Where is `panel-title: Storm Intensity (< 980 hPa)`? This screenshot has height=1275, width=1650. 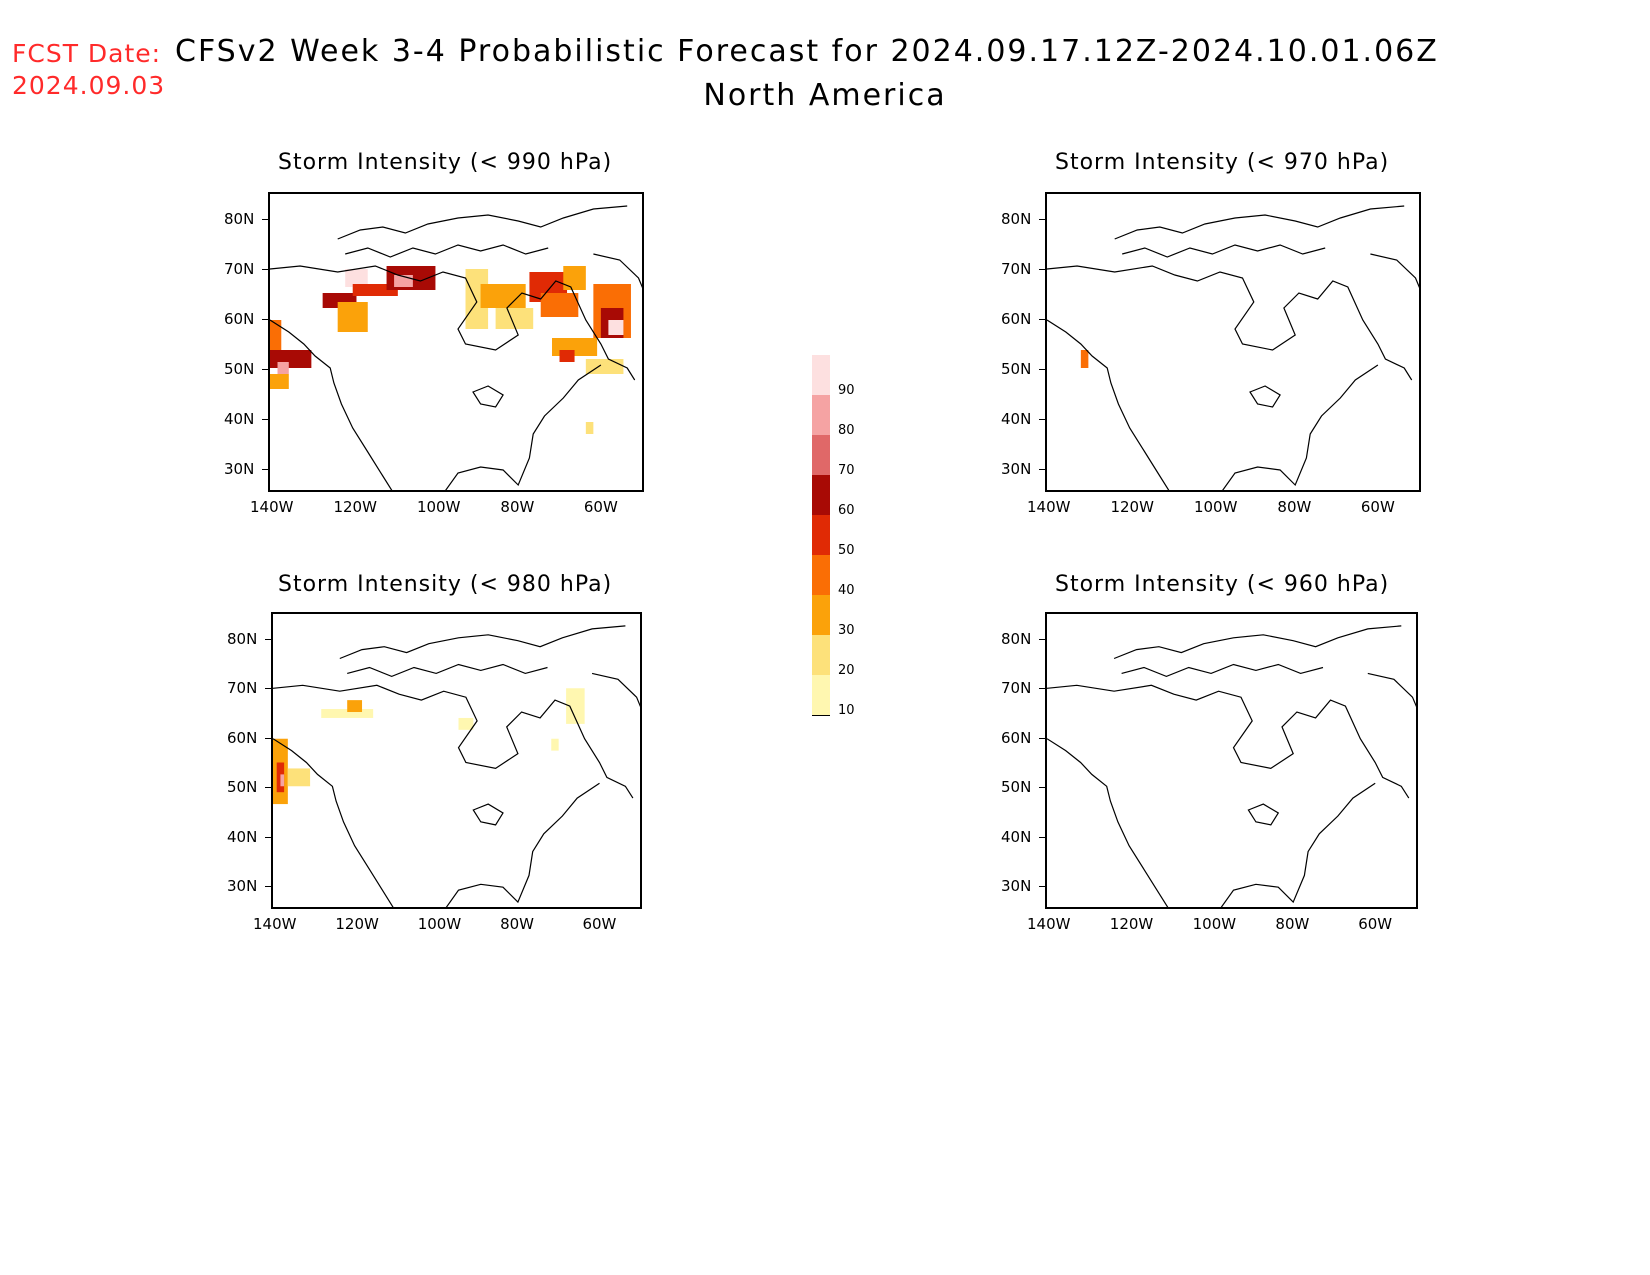 panel-title: Storm Intensity (< 980 hPa) is located at coordinates (445, 584).